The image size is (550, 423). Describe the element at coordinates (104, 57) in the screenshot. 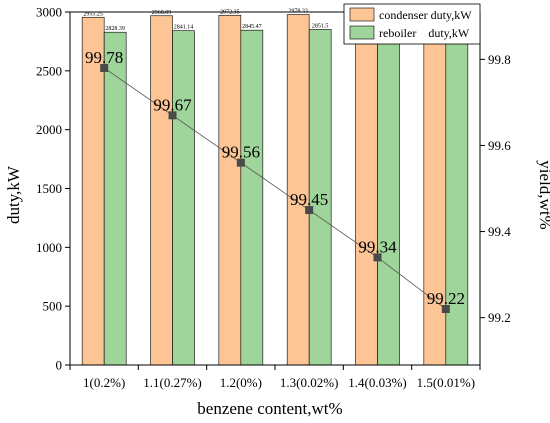

I see `yield-value-label: 99.78` at that location.